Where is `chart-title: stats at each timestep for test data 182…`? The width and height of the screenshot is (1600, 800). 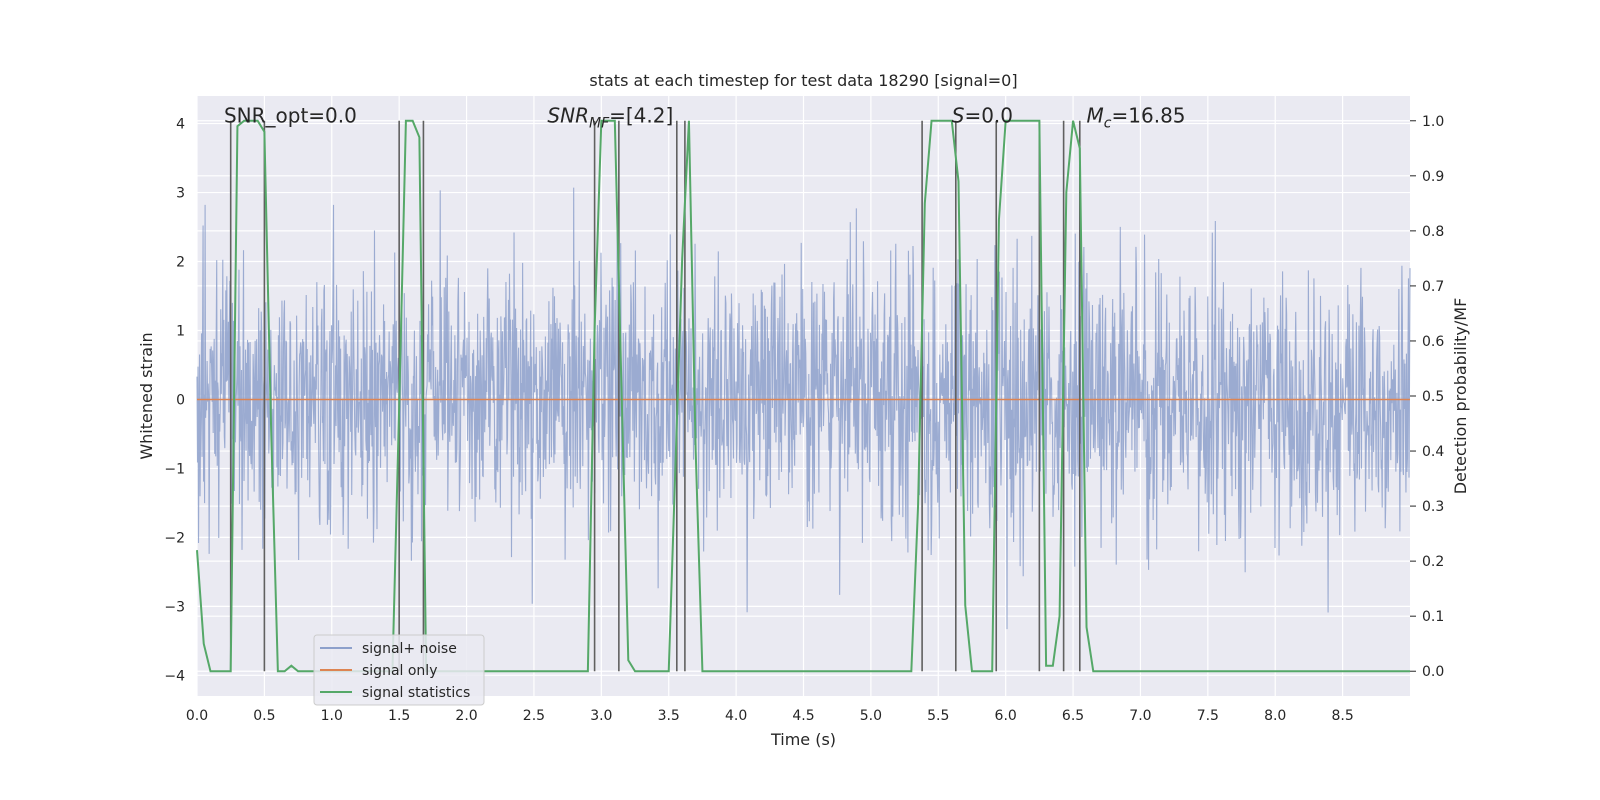
chart-title: stats at each timestep for test data 182… is located at coordinates (803, 80).